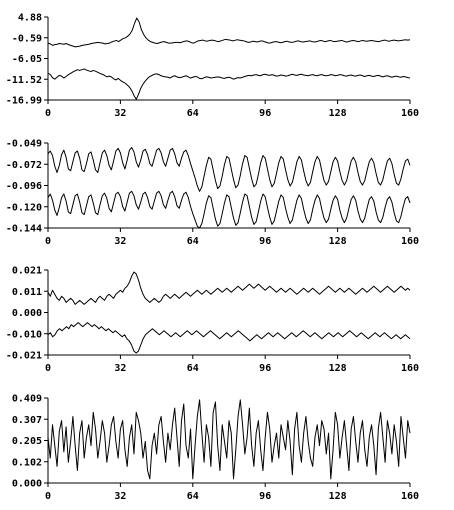 Image resolution: width=454 pixels, height=510 pixels. What do you see at coordinates (24, 165) in the screenshot?
I see `y-tick-label: -0.072` at bounding box center [24, 165].